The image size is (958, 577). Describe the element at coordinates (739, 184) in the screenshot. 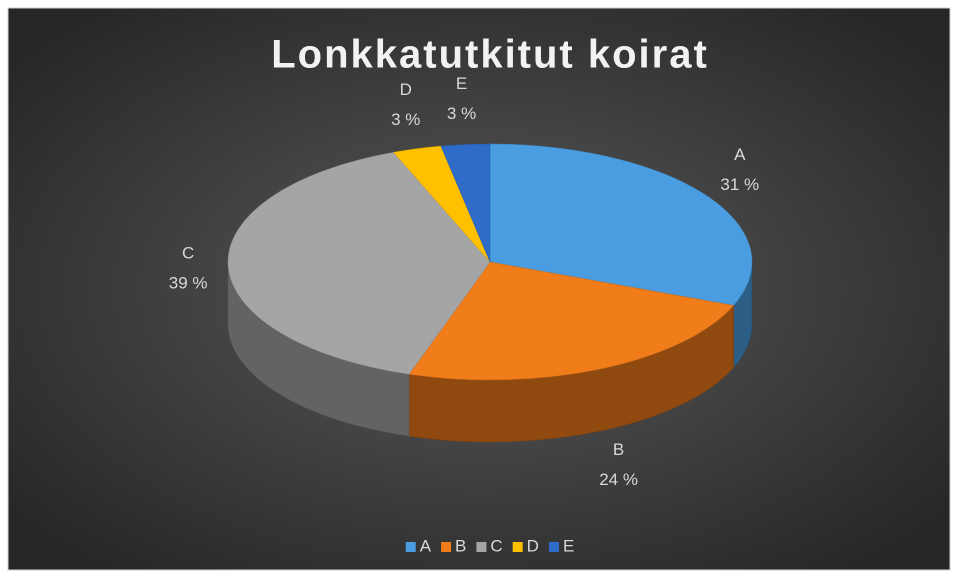

I see `data-label: 31 %` at that location.